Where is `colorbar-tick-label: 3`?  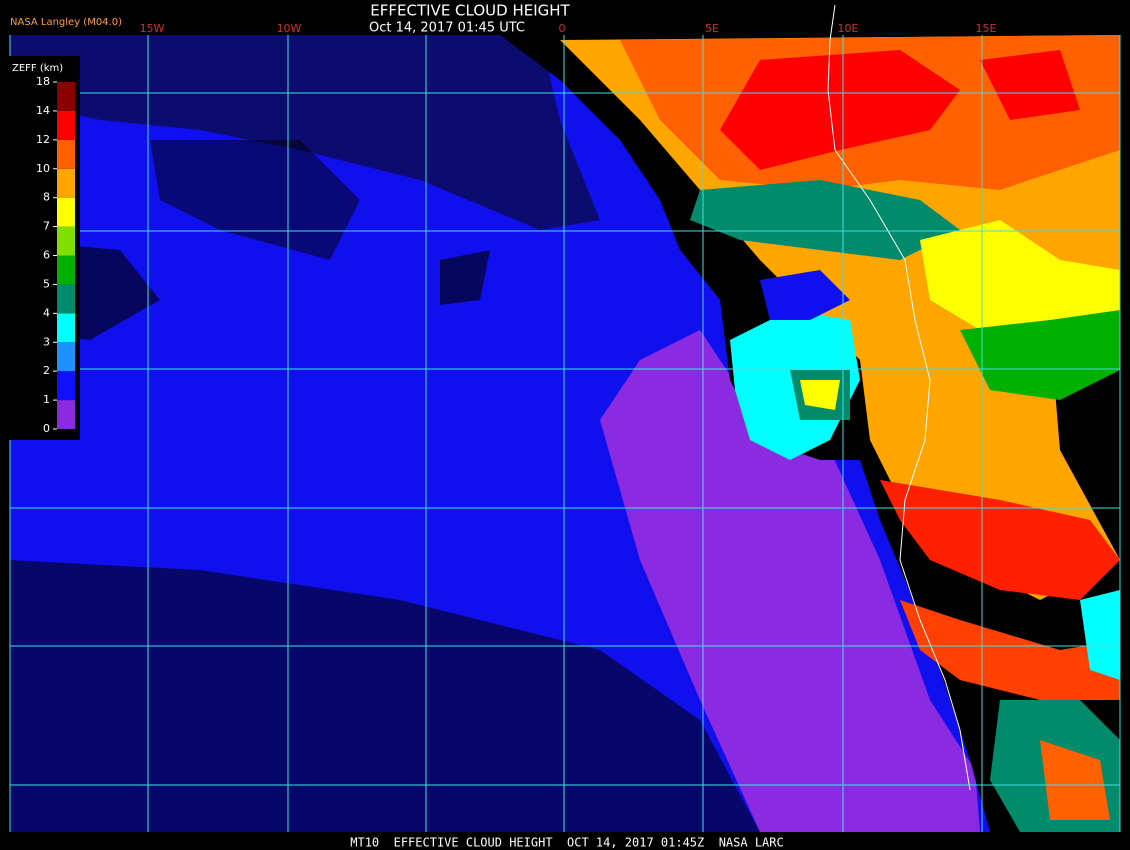 colorbar-tick-label: 3 is located at coordinates (46, 341).